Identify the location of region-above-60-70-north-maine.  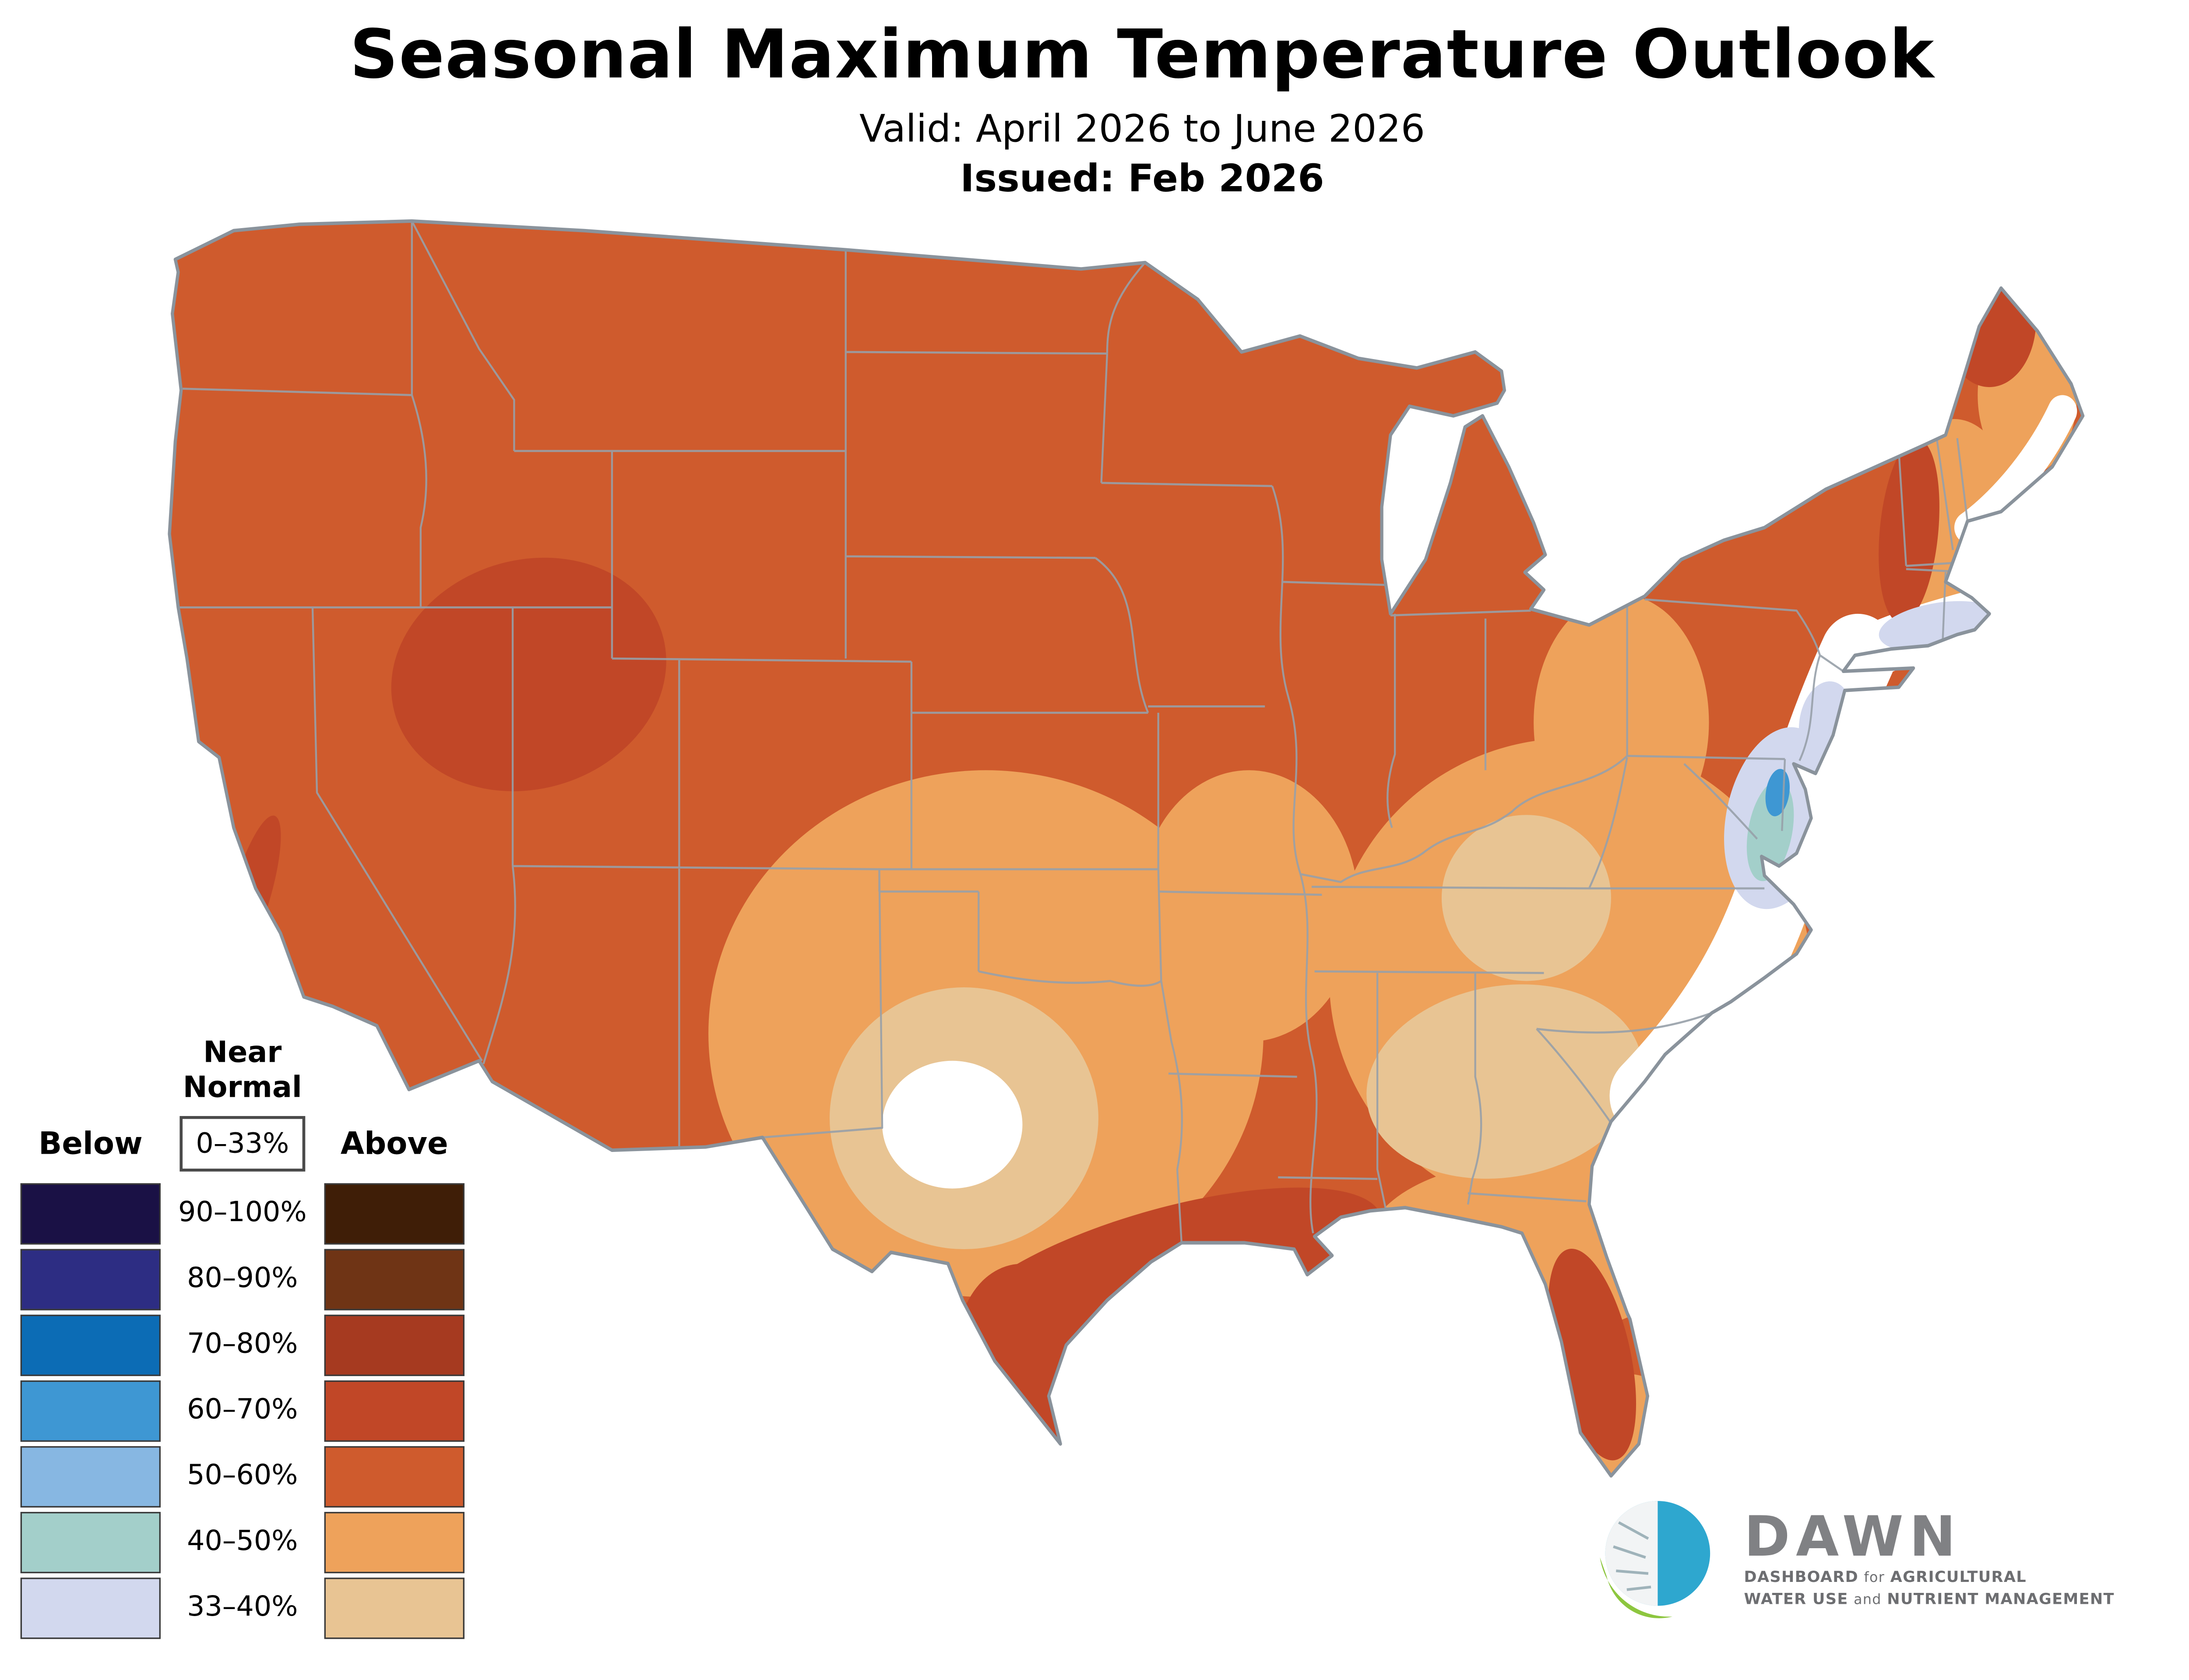
(1990, 320).